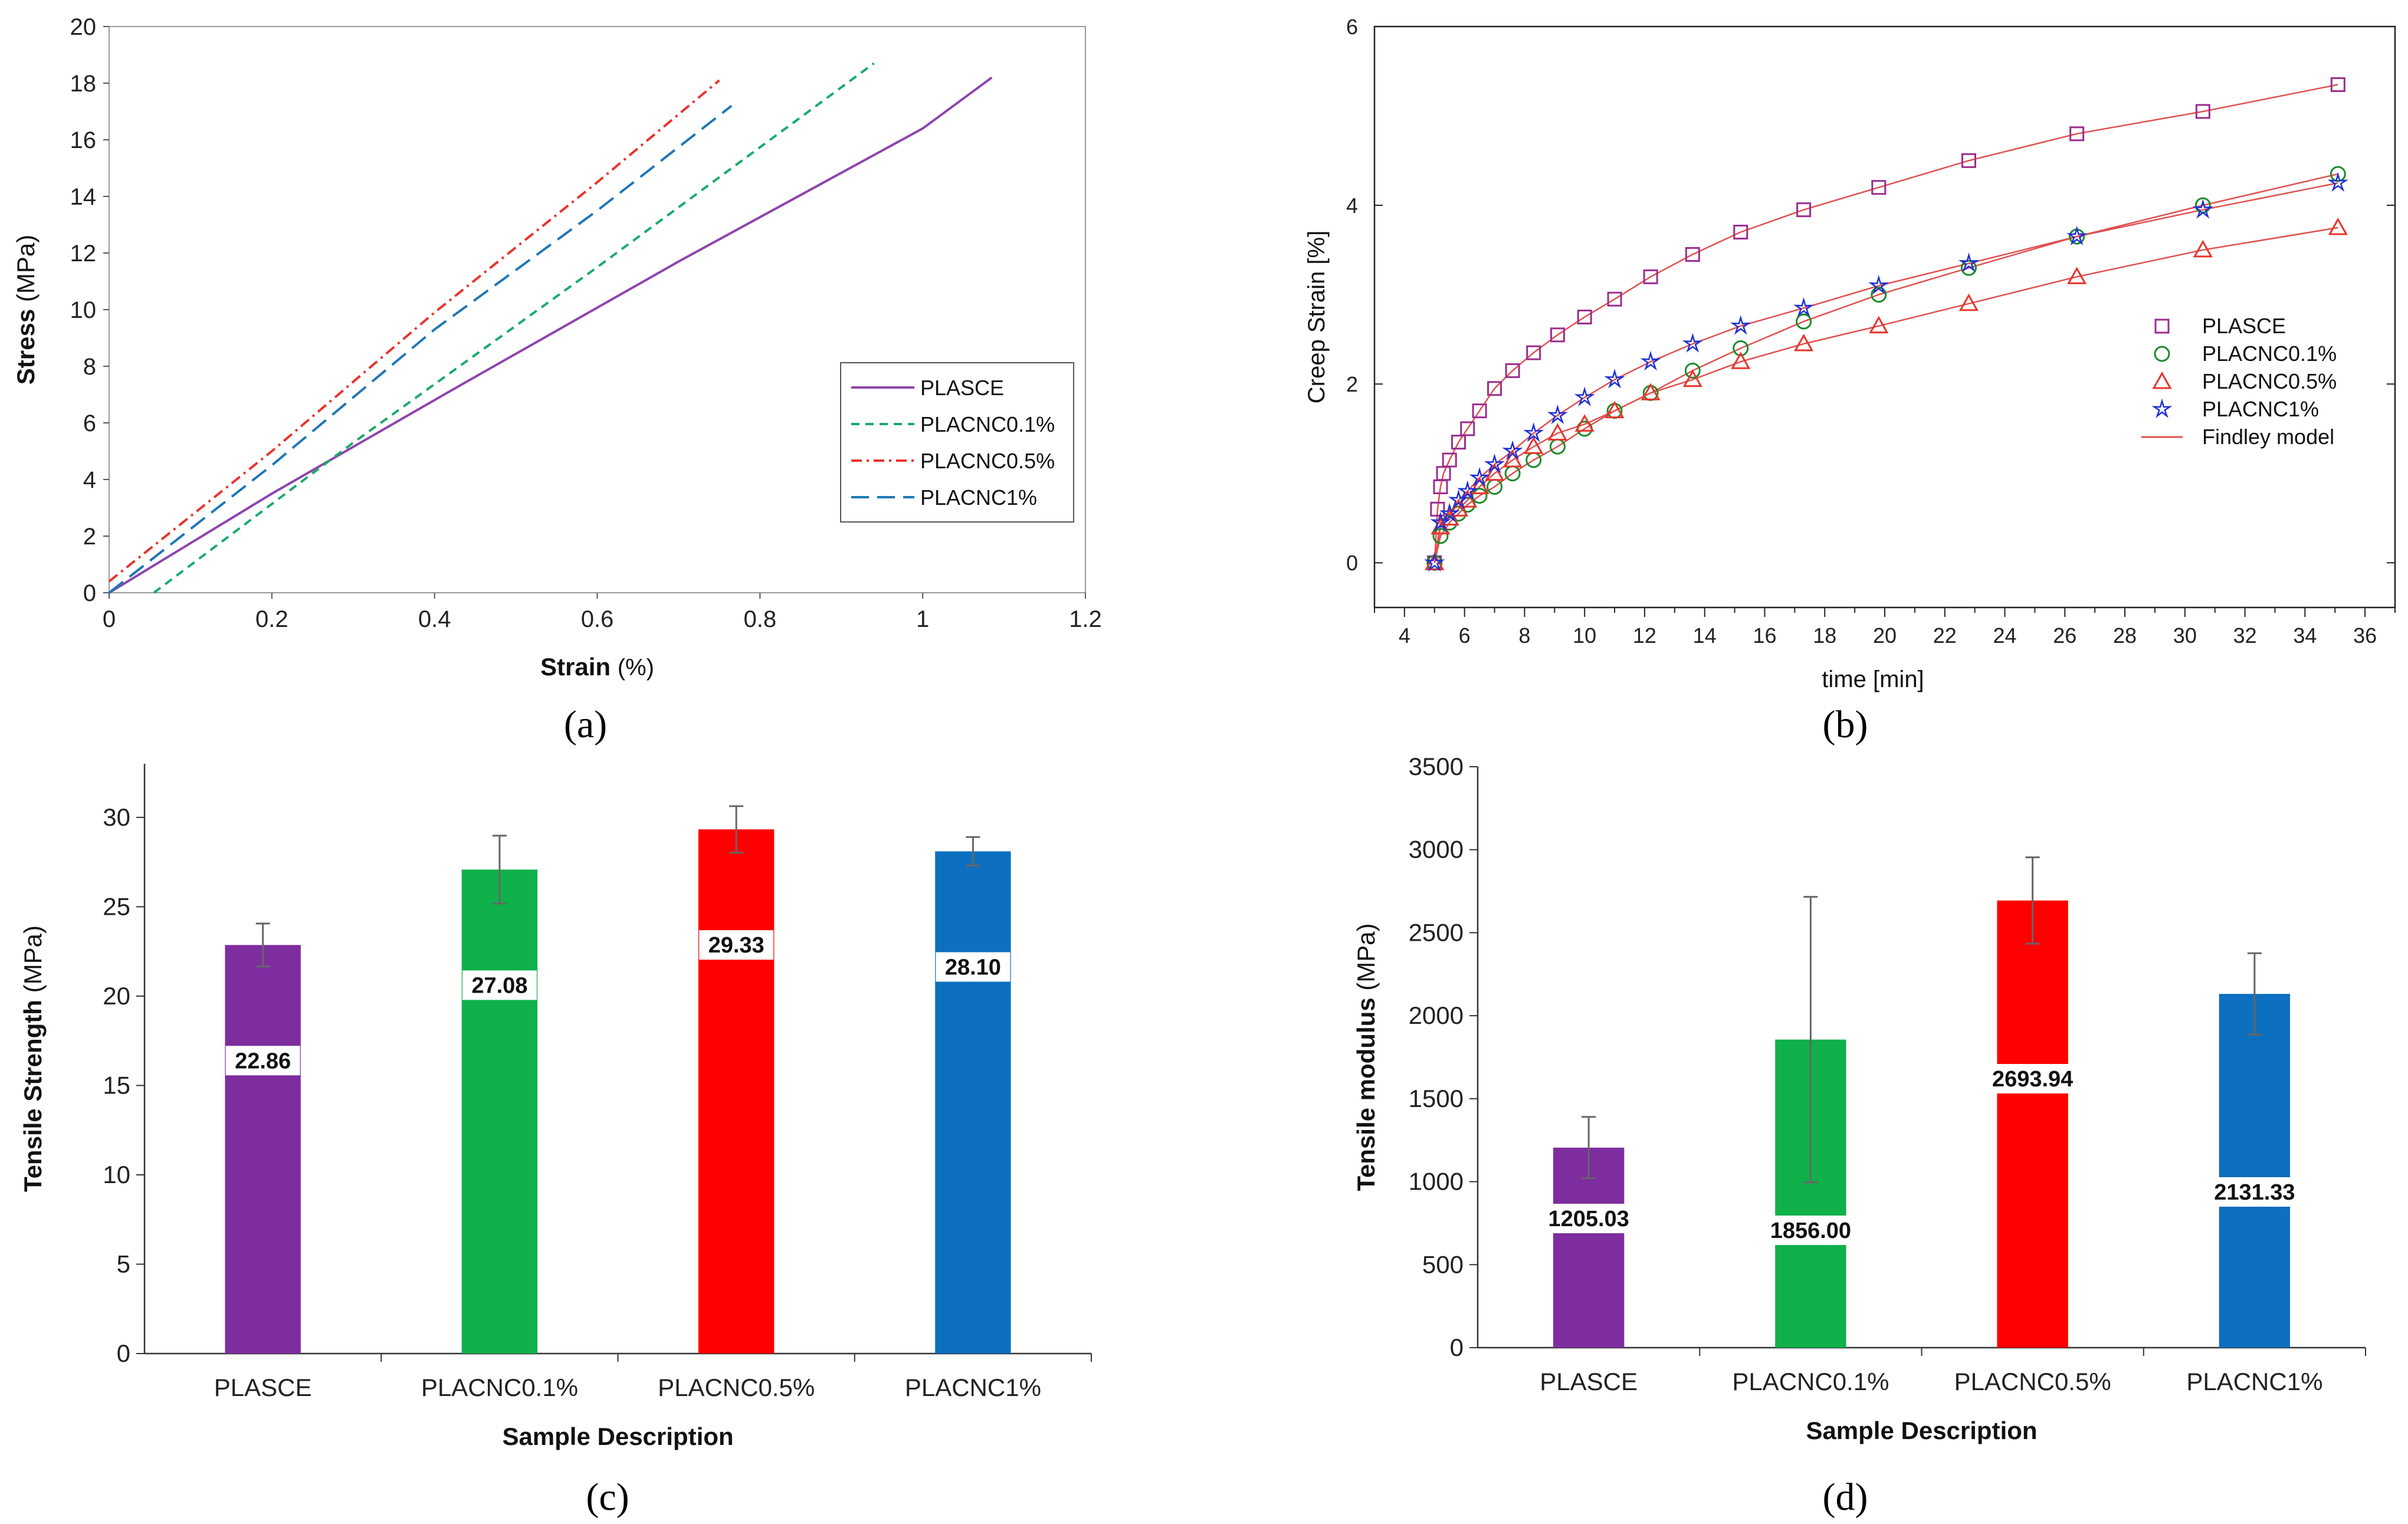 The height and width of the screenshot is (1524, 2408). Describe the element at coordinates (585, 724) in the screenshot. I see `caption-a: (a)` at that location.